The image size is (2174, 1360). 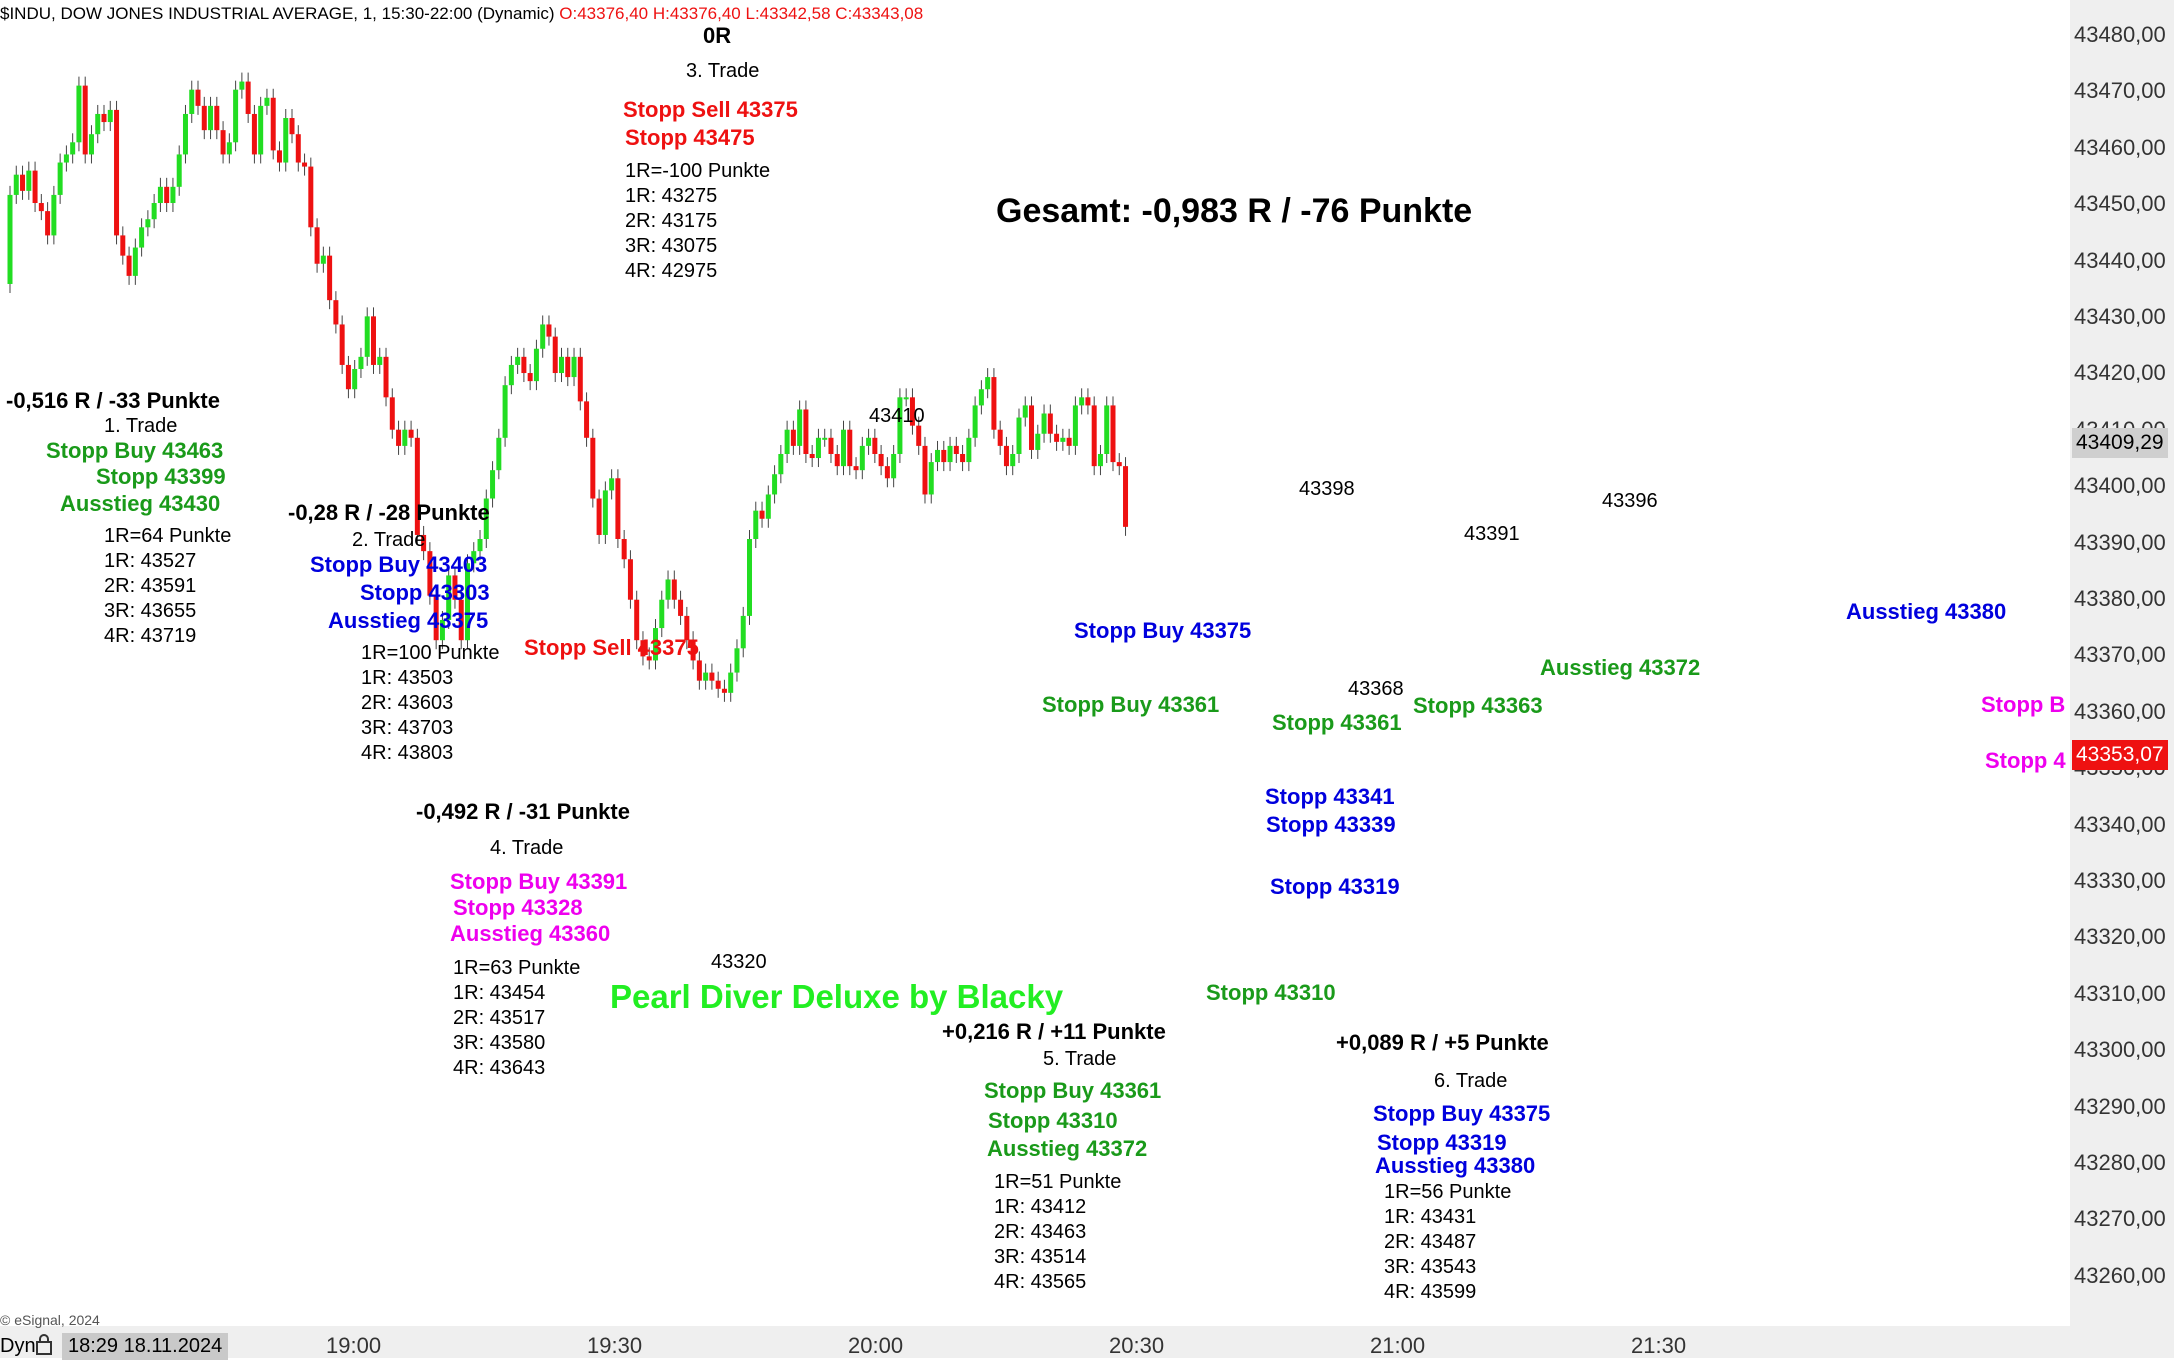 I want to click on trade2-r2: 2R: 43603, so click(x=407, y=703).